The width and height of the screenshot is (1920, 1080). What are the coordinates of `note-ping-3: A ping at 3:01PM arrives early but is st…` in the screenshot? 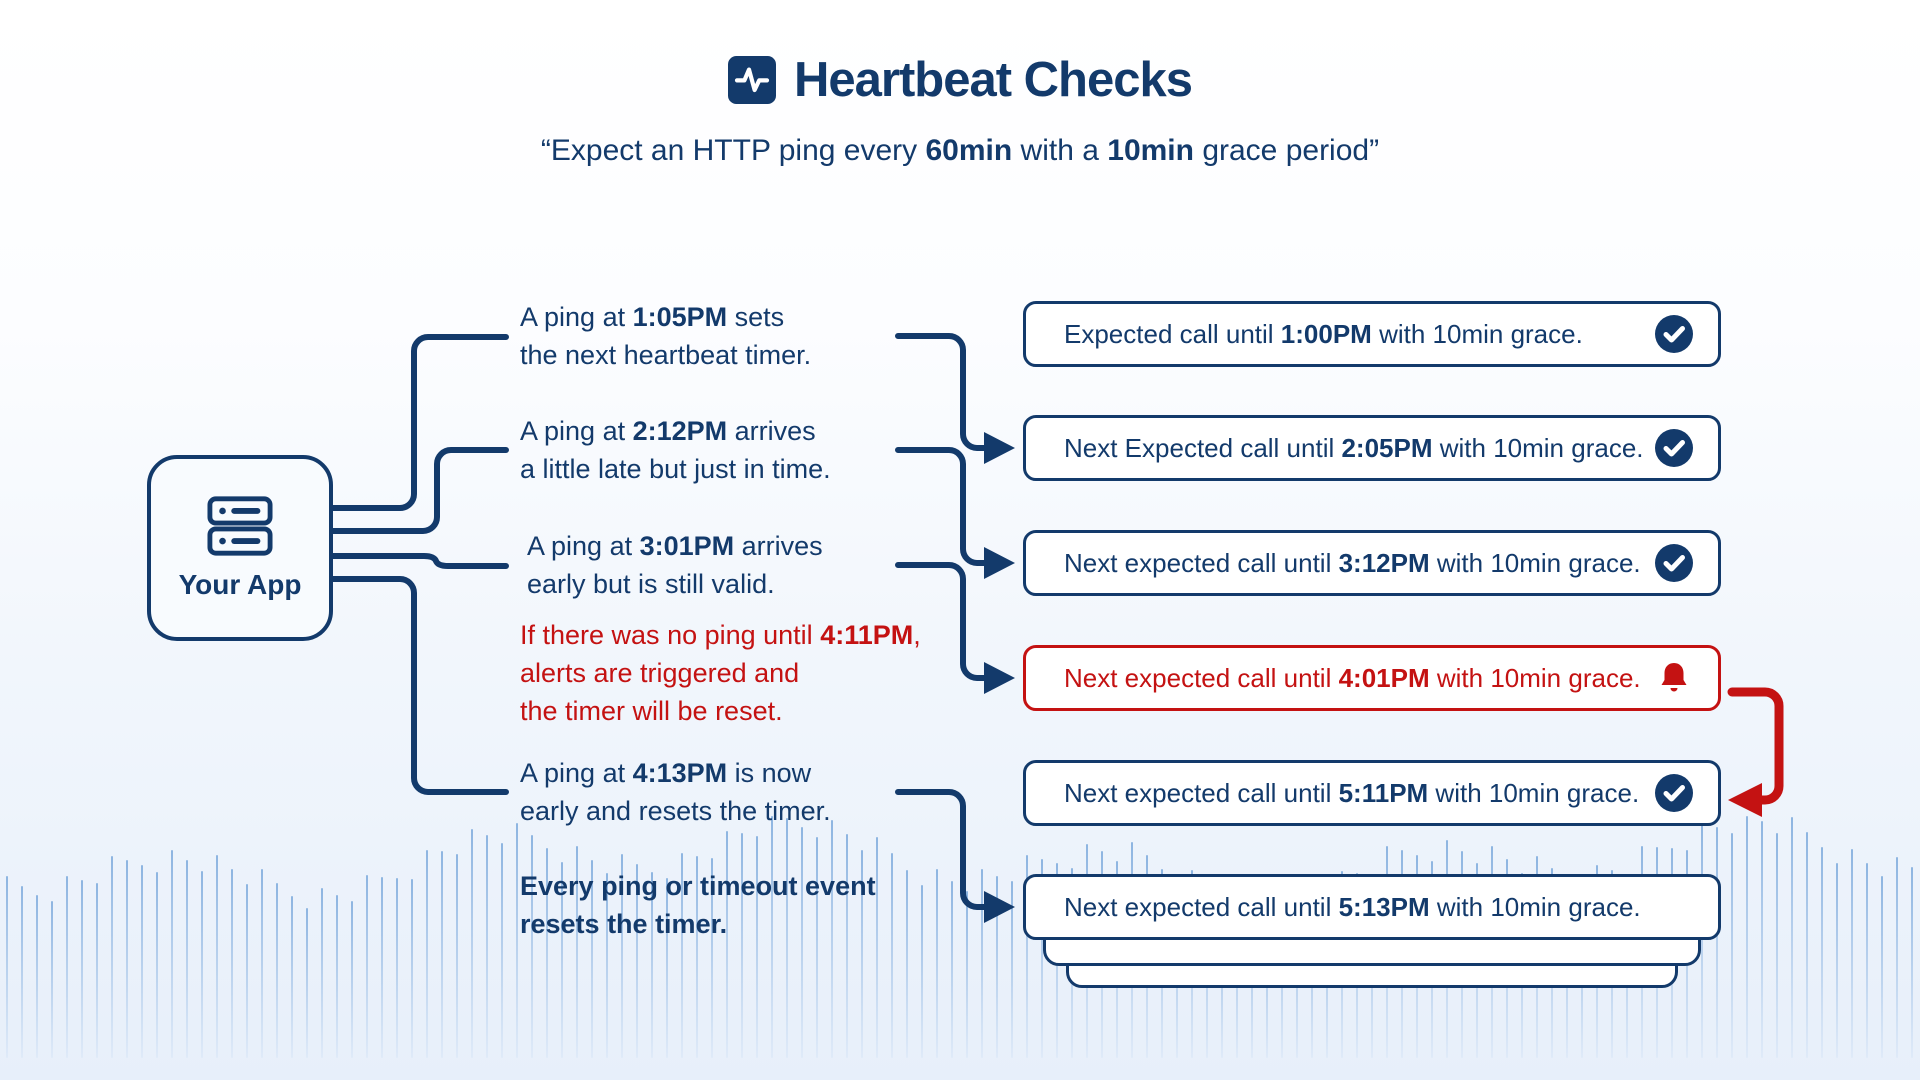 It's located at (675, 565).